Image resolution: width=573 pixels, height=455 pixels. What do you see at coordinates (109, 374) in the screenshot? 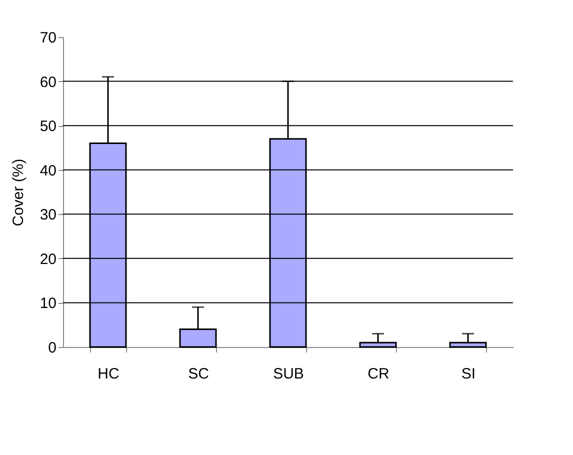
I see `x-tick-label: HC` at bounding box center [109, 374].